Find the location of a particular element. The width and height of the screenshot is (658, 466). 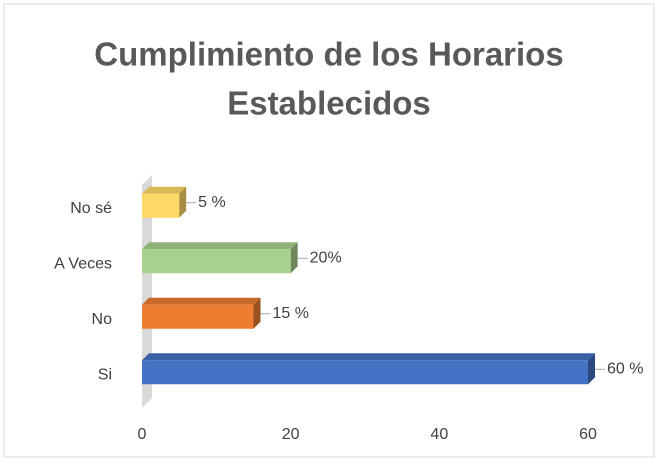

value-label: 5 % is located at coordinates (212, 202).